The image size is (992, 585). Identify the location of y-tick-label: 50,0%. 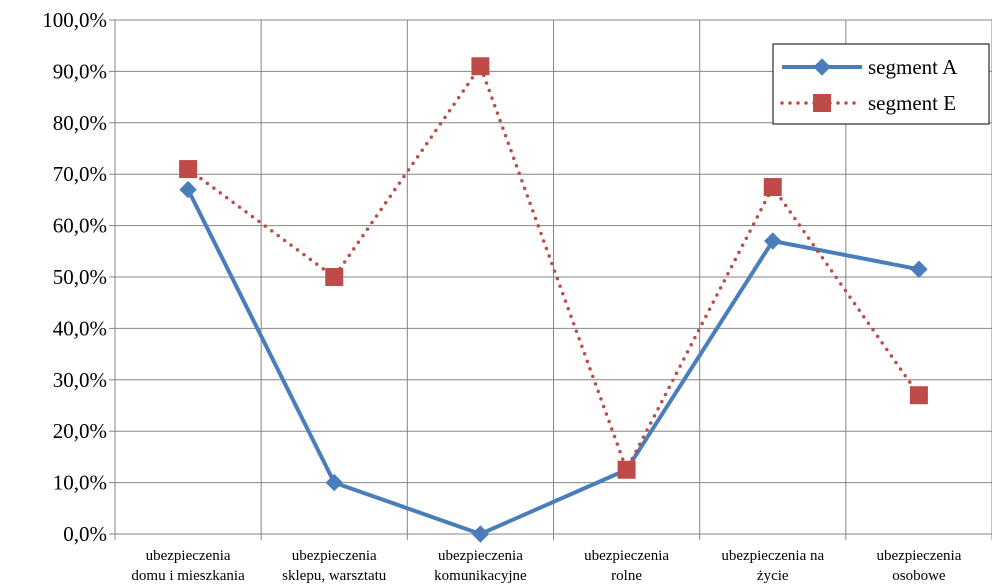
(80, 277).